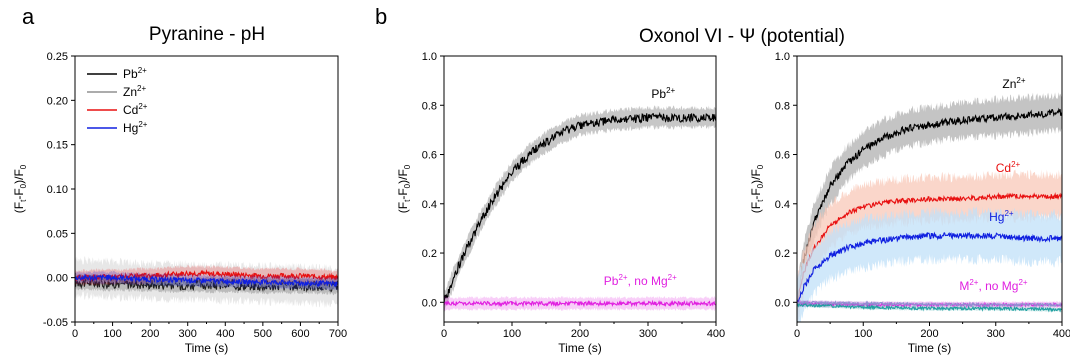 The height and width of the screenshot is (360, 1070). Describe the element at coordinates (300, 334) in the screenshot. I see `x-tick-label: 600` at that location.